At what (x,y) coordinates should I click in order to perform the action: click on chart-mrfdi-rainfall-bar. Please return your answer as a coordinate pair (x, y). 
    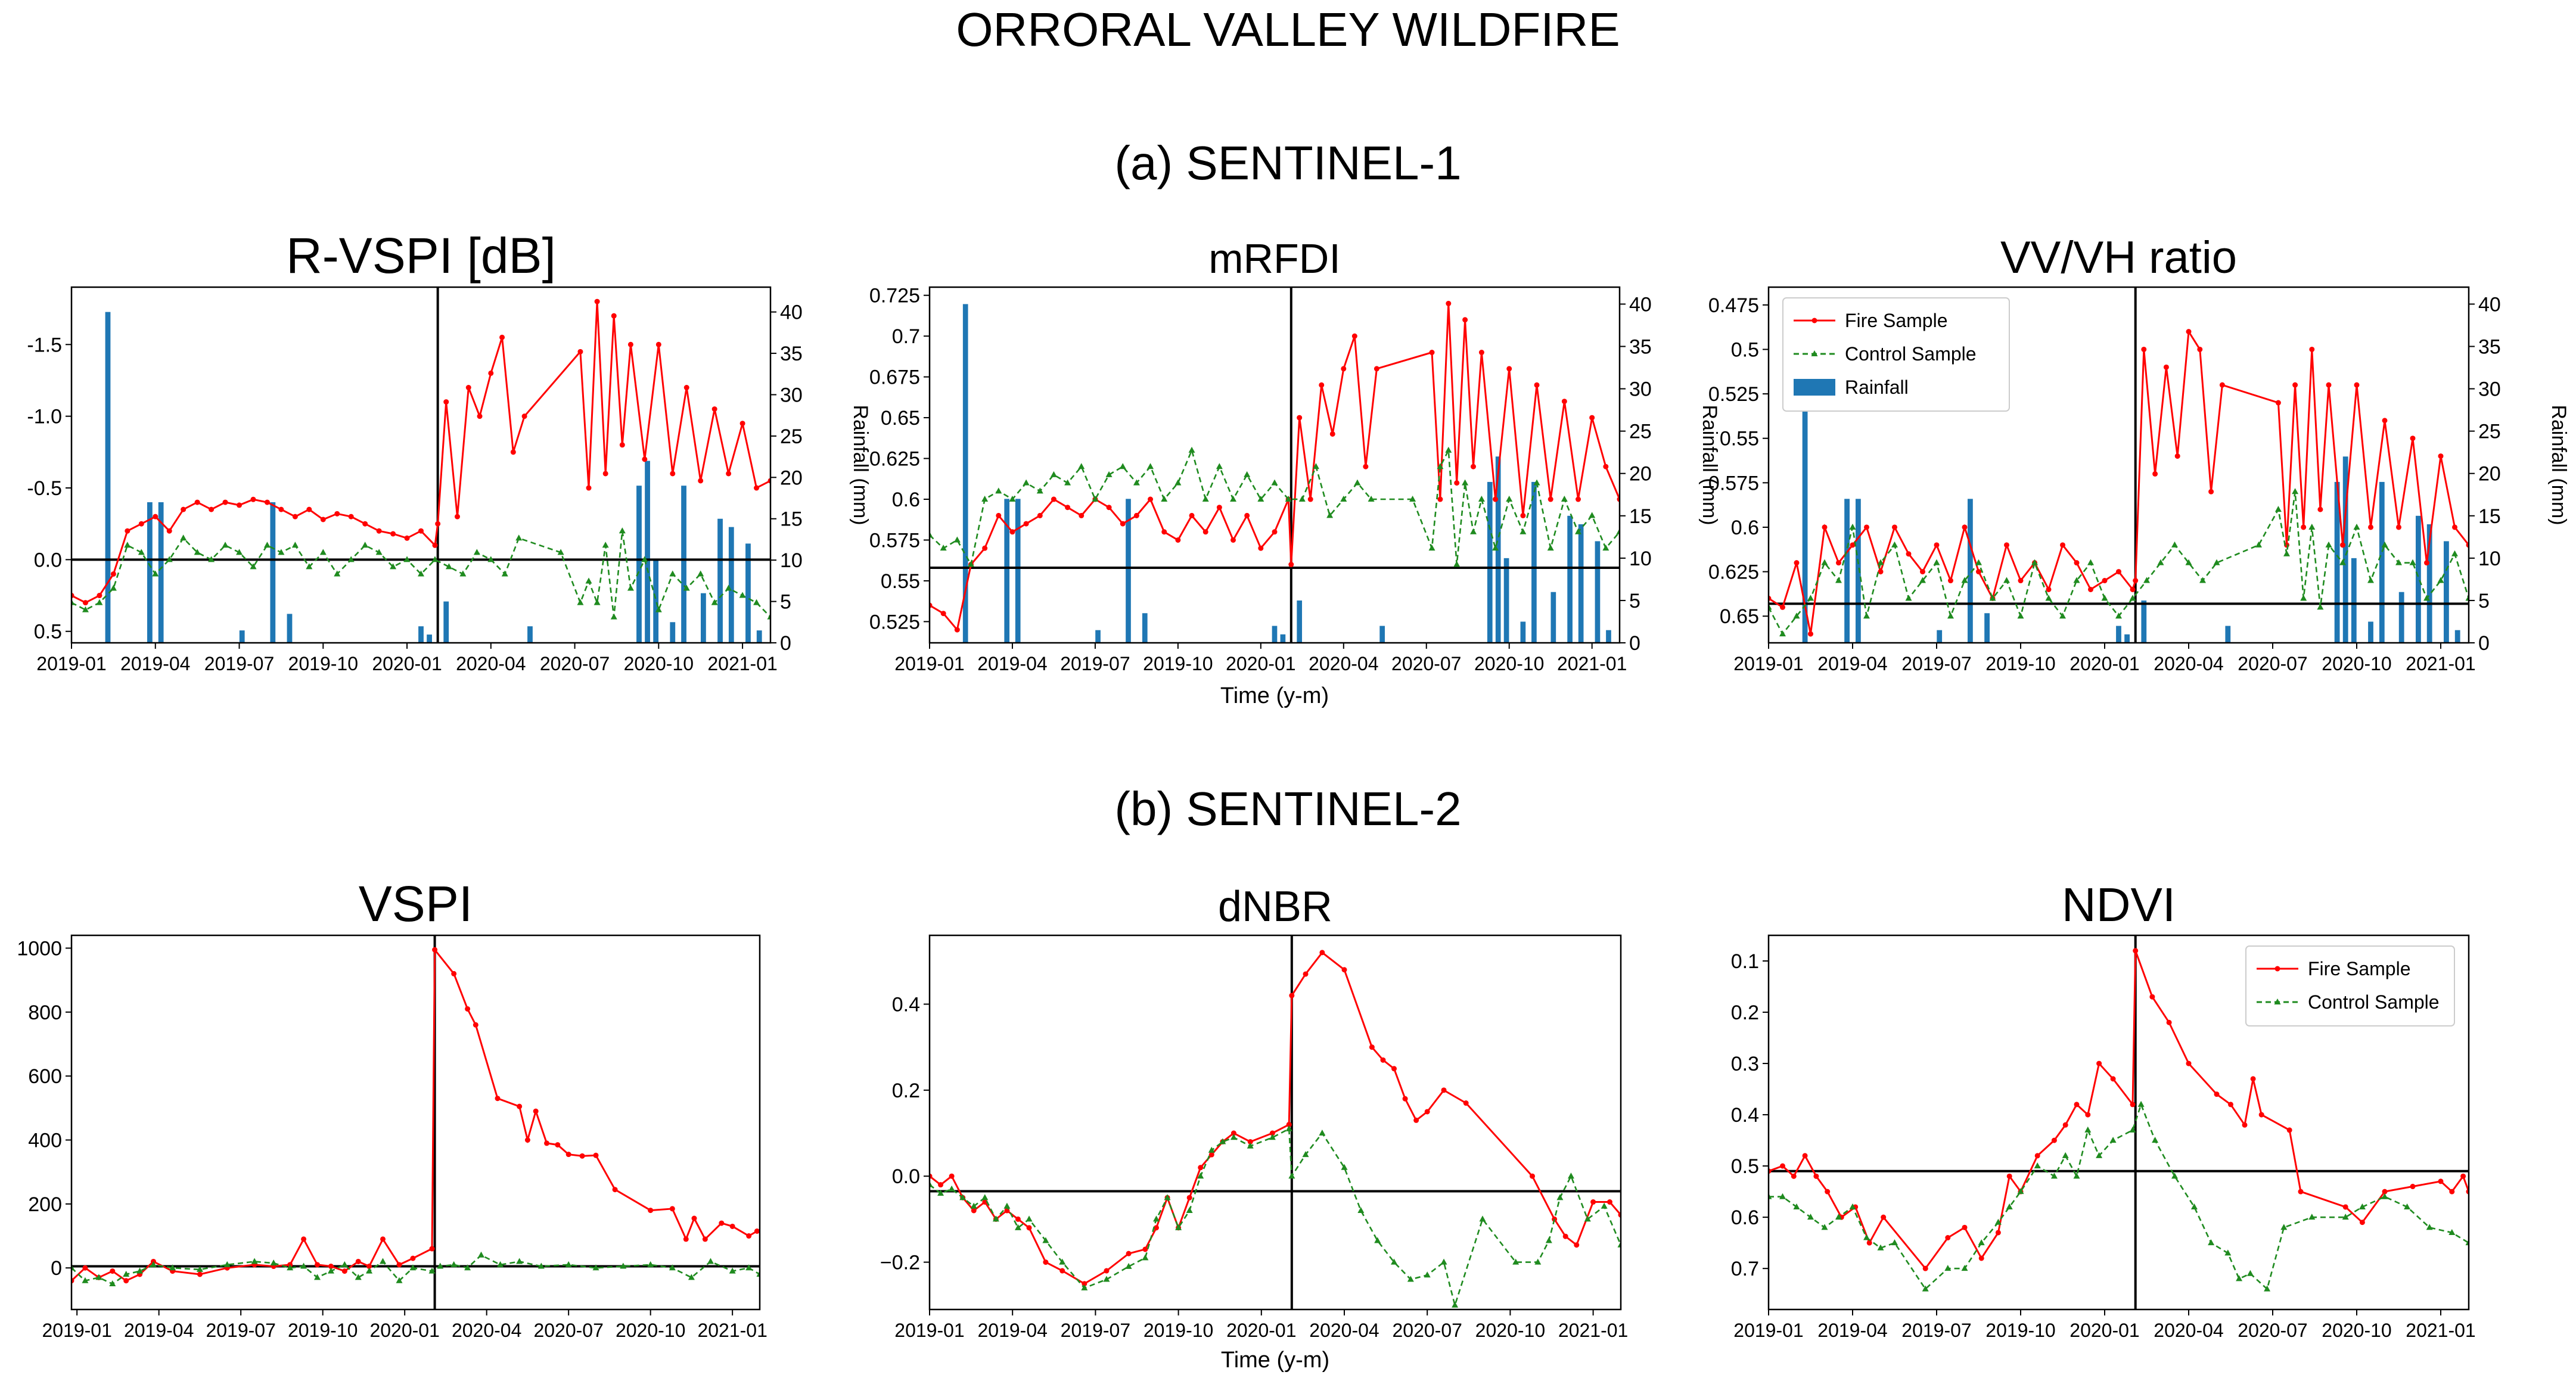
    Looking at the image, I should click on (1570, 579).